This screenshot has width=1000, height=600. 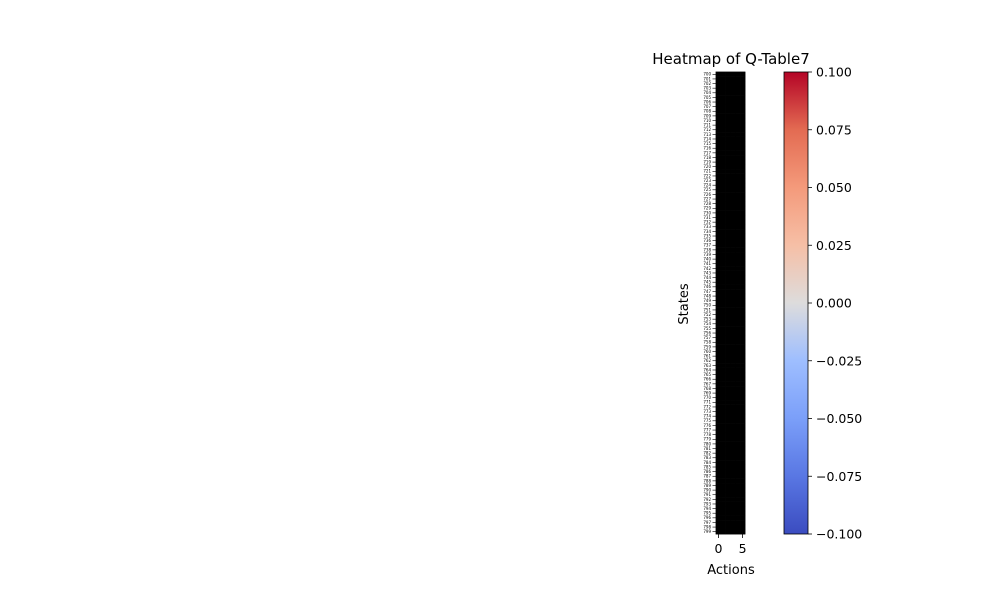 I want to click on y-tick-label: 726, so click(x=707, y=194).